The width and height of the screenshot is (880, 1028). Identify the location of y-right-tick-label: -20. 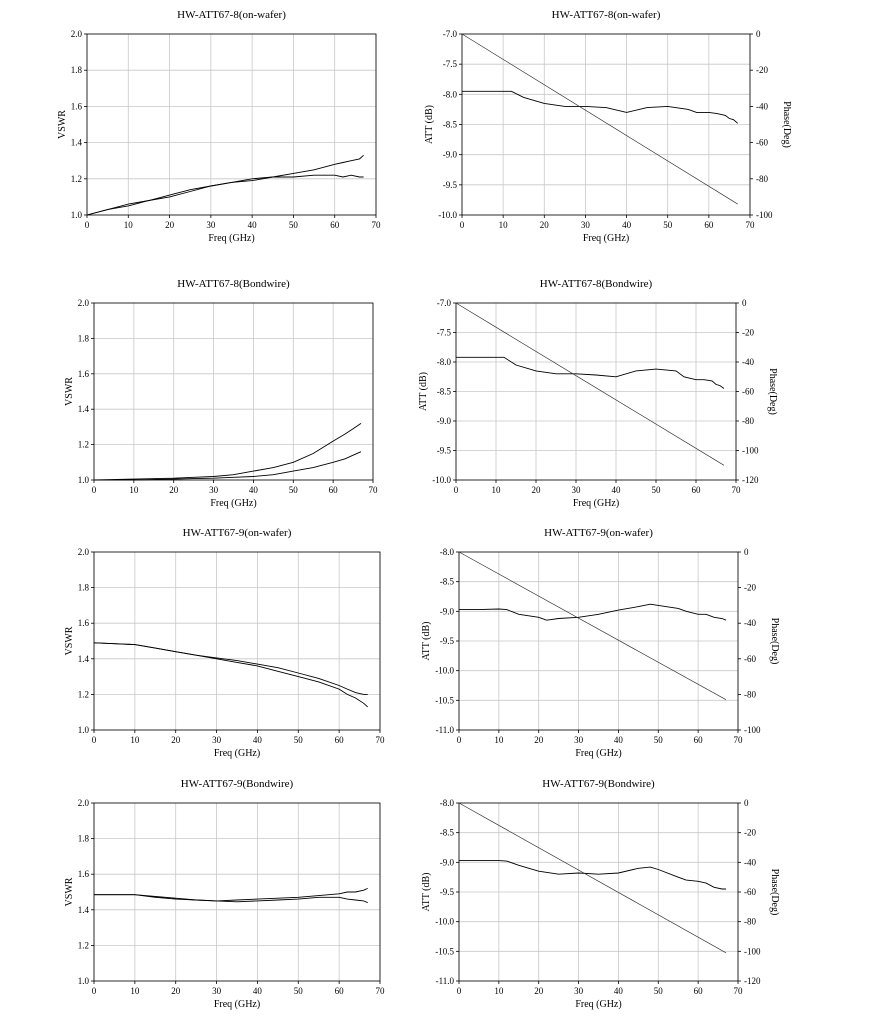
(762, 70).